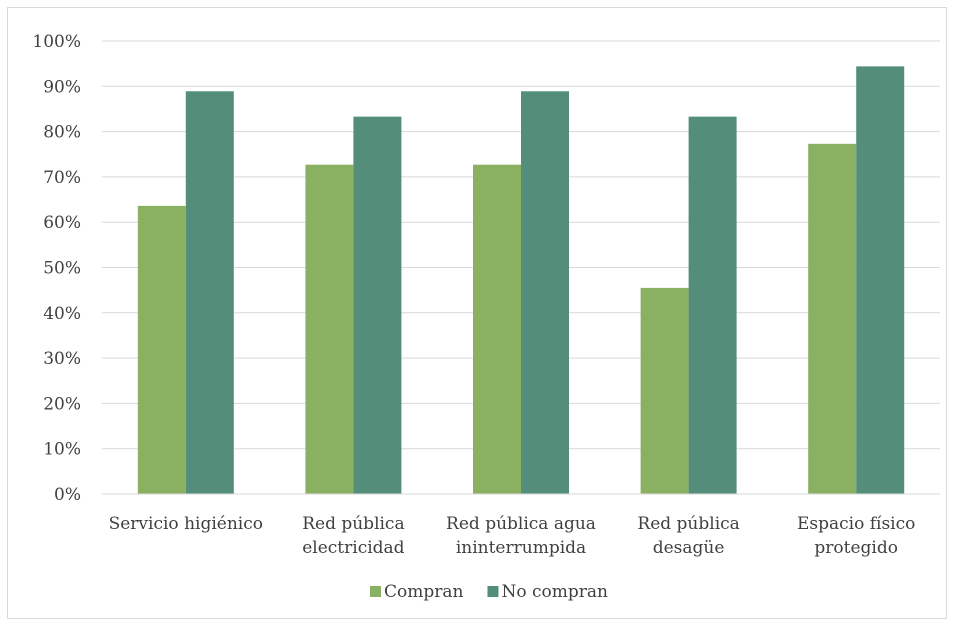  I want to click on legend: Compran No compran, so click(489, 592).